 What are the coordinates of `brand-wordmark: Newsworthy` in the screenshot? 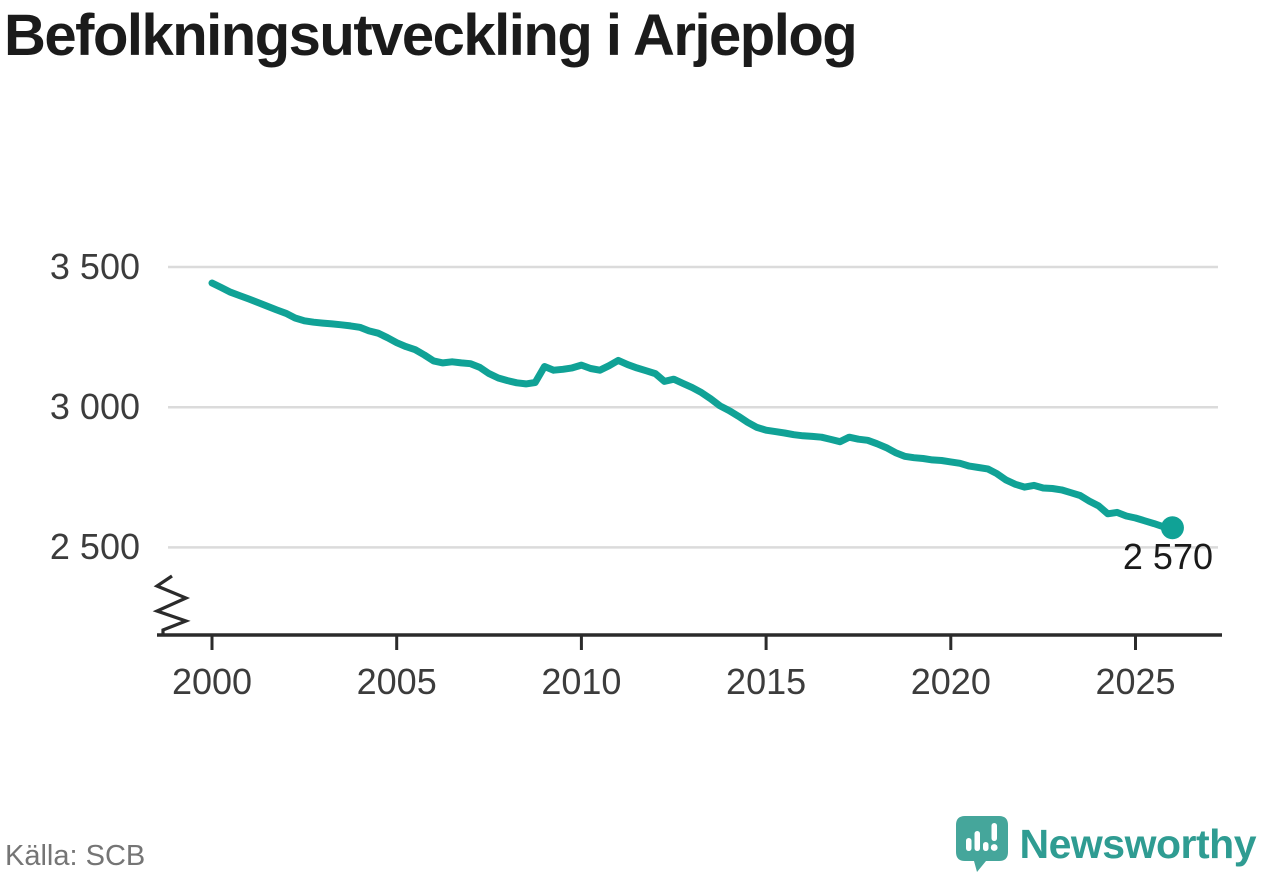 It's located at (1138, 844).